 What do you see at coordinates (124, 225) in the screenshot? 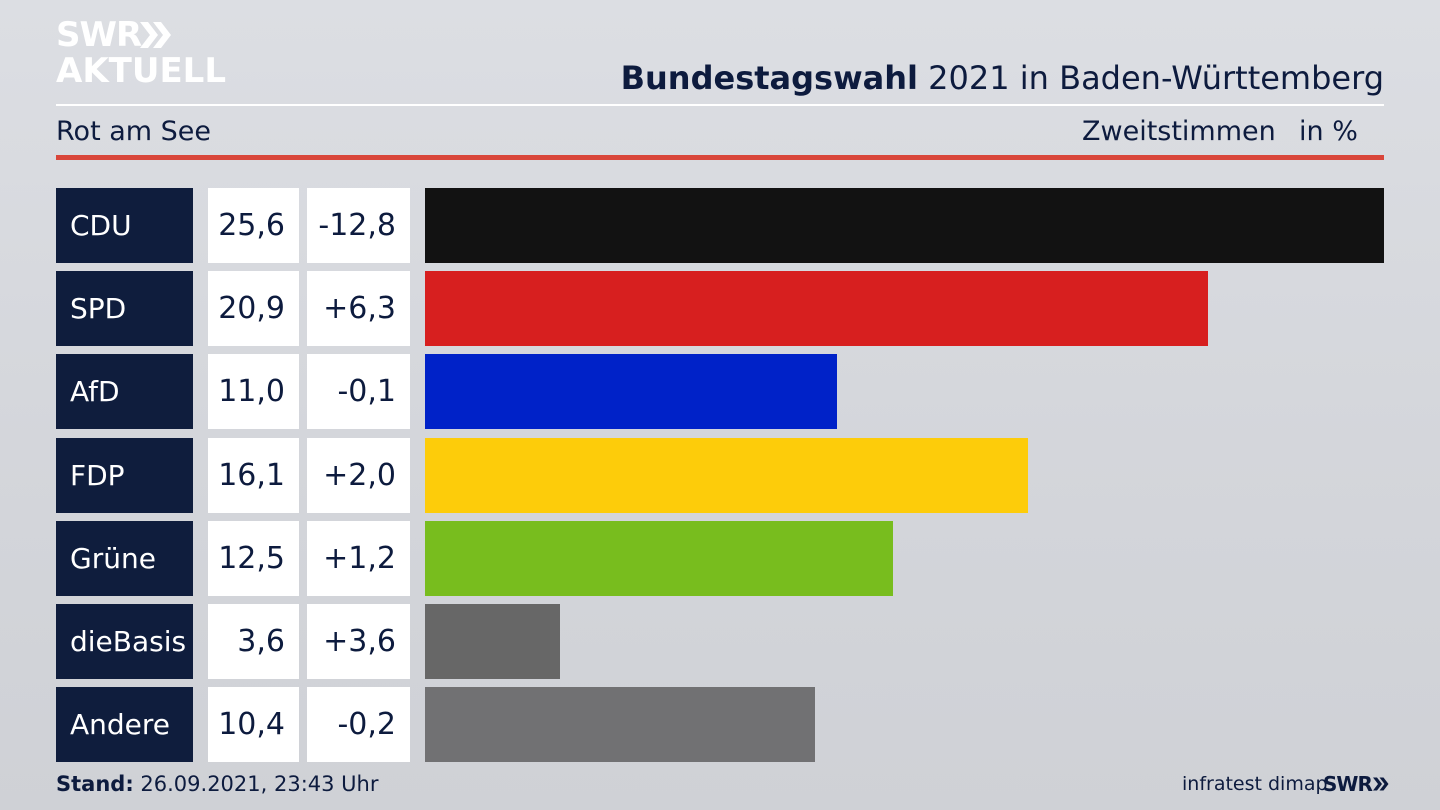
I see `party-label: CDU` at bounding box center [124, 225].